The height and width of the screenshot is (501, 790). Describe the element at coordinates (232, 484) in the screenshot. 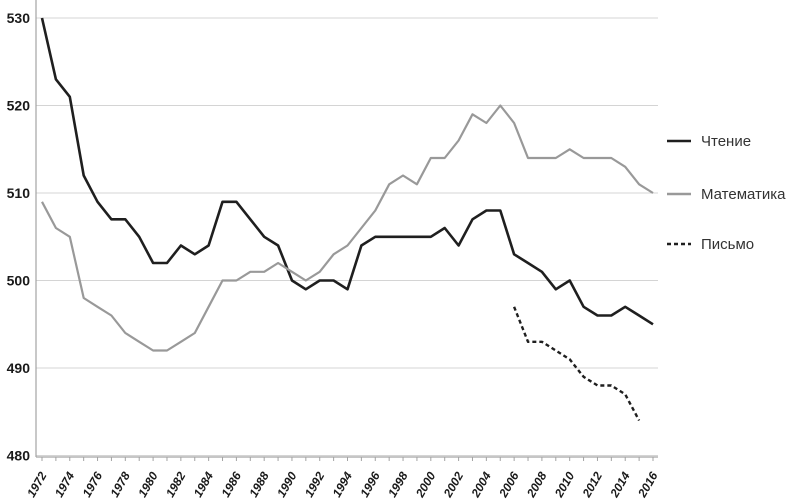

I see `svg-text: 1986` at that location.